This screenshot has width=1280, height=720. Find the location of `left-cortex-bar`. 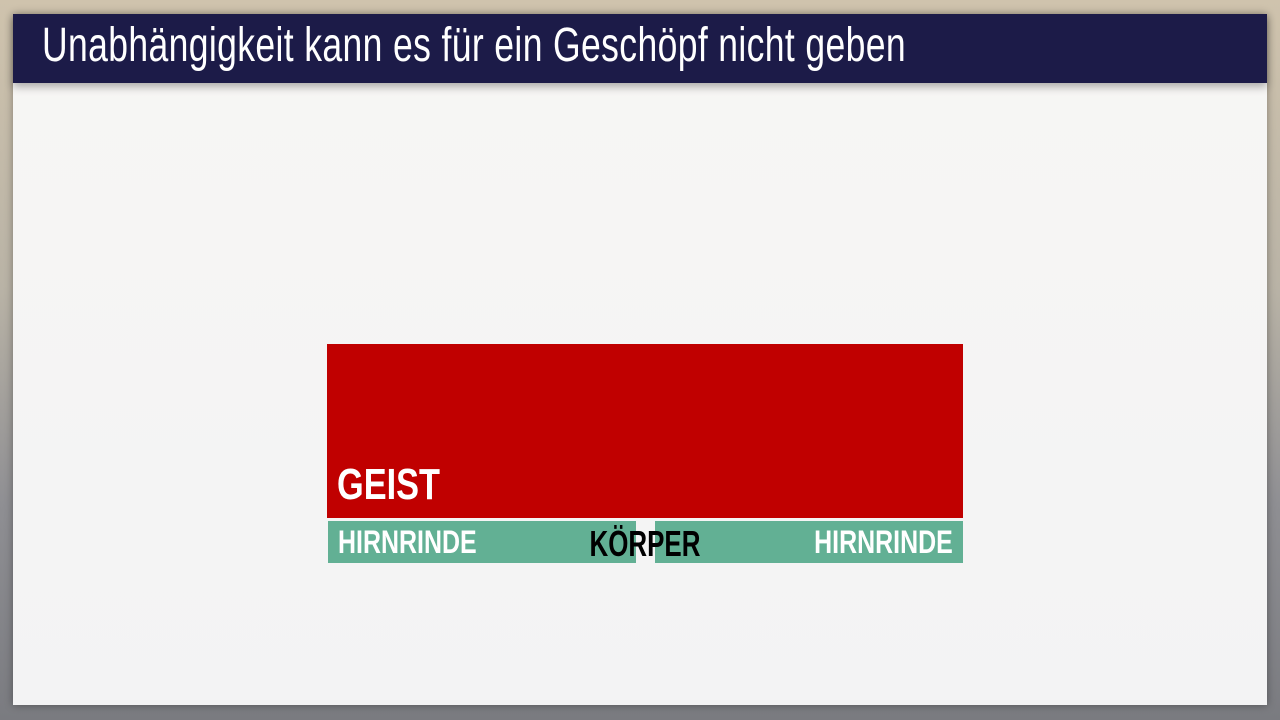

left-cortex-bar is located at coordinates (482, 542).